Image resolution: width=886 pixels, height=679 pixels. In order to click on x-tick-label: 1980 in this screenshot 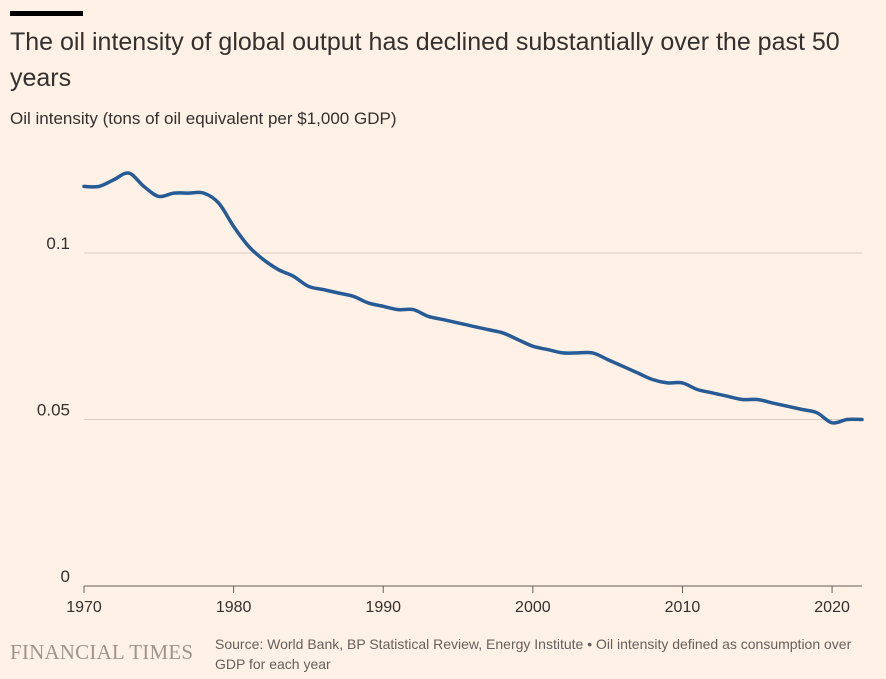, I will do `click(234, 607)`.